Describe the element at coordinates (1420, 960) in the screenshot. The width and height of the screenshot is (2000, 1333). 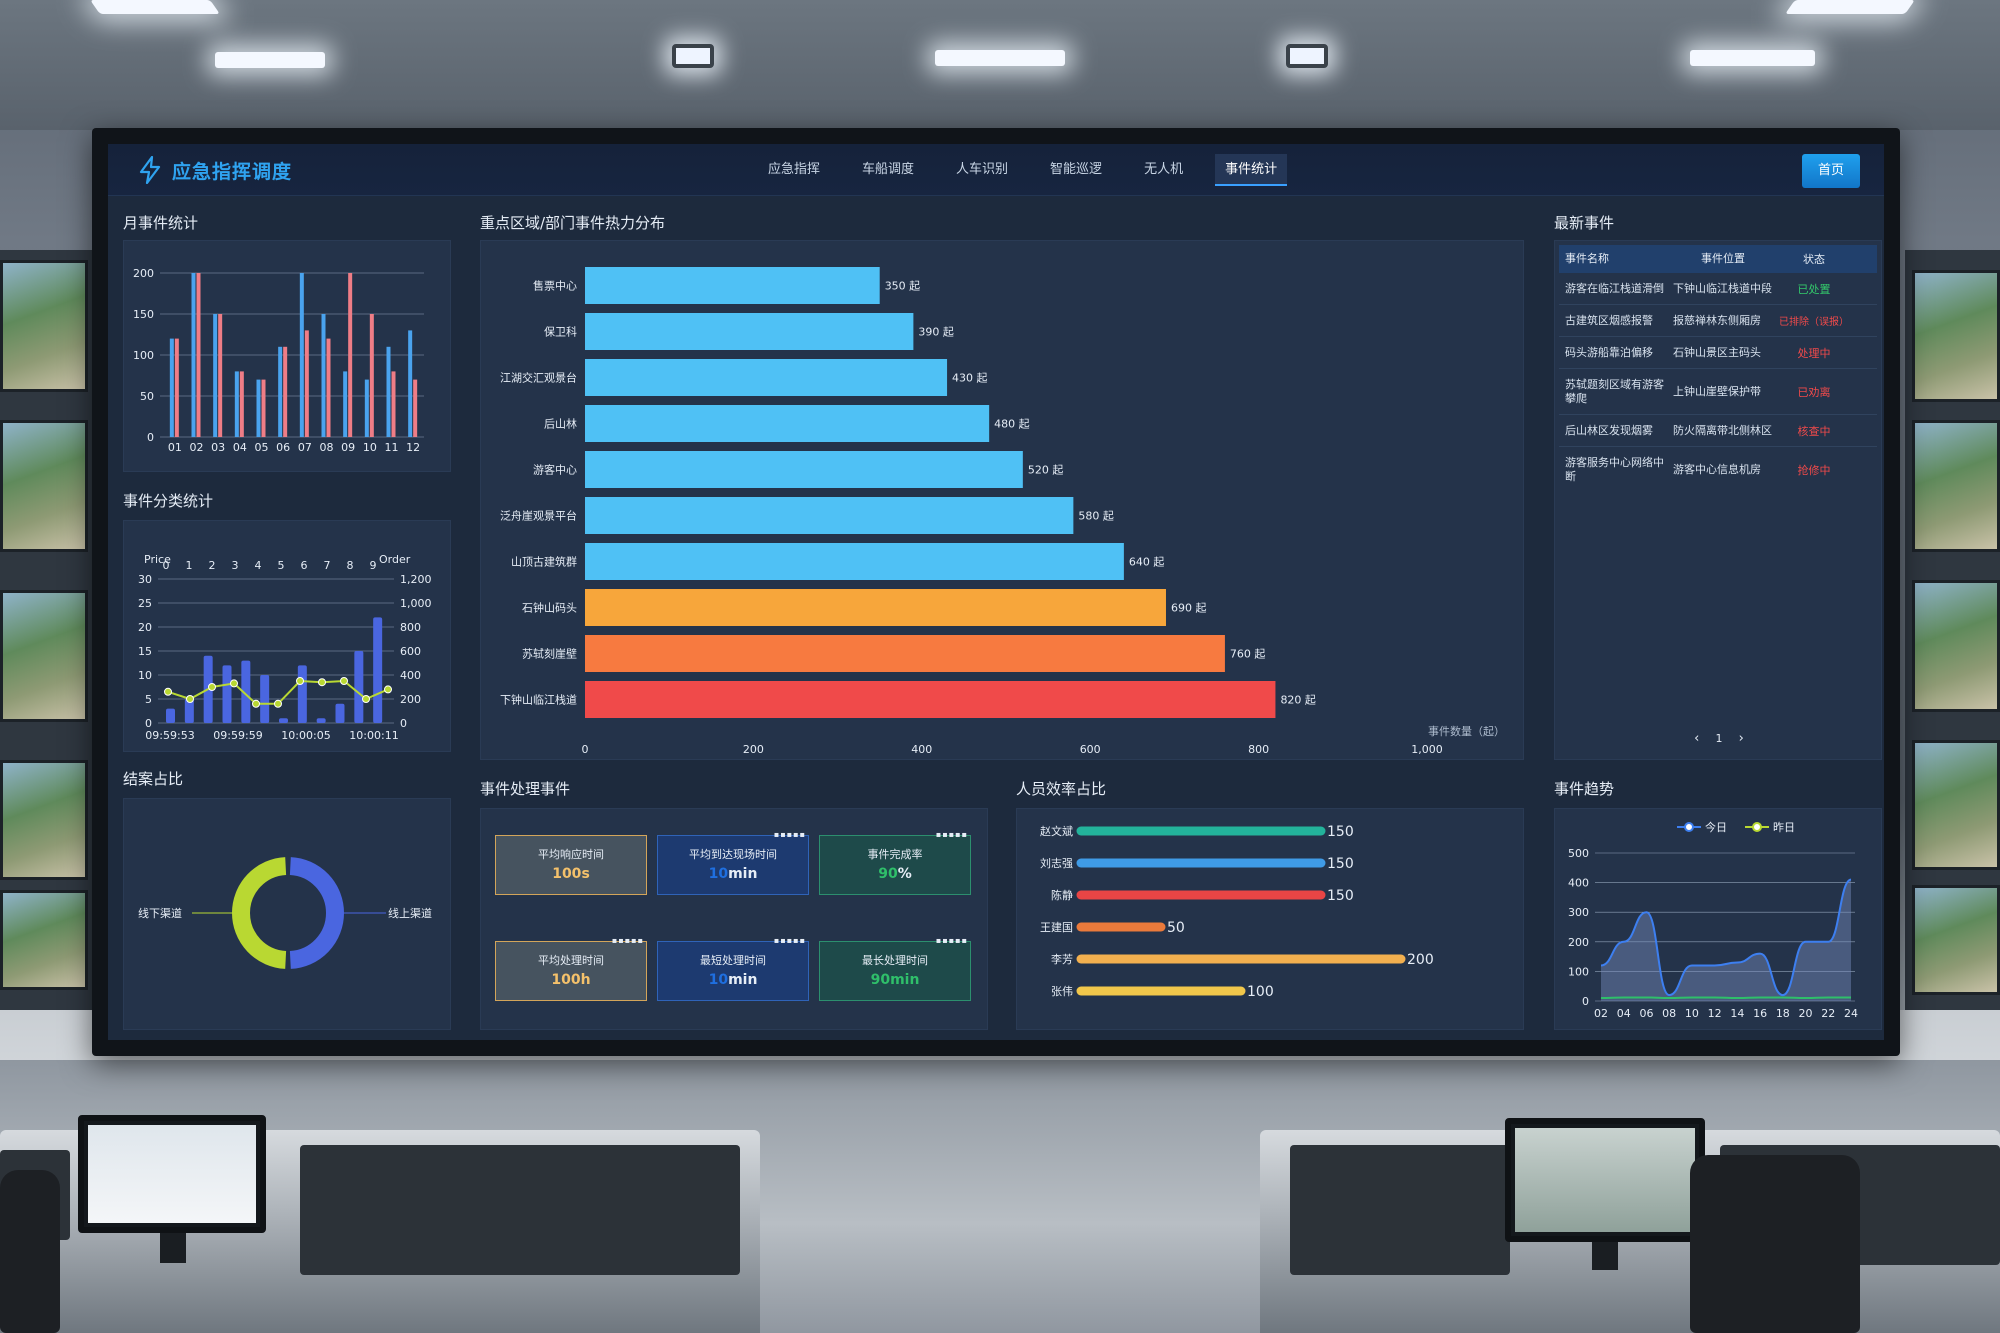
I see `data-label: 200` at that location.